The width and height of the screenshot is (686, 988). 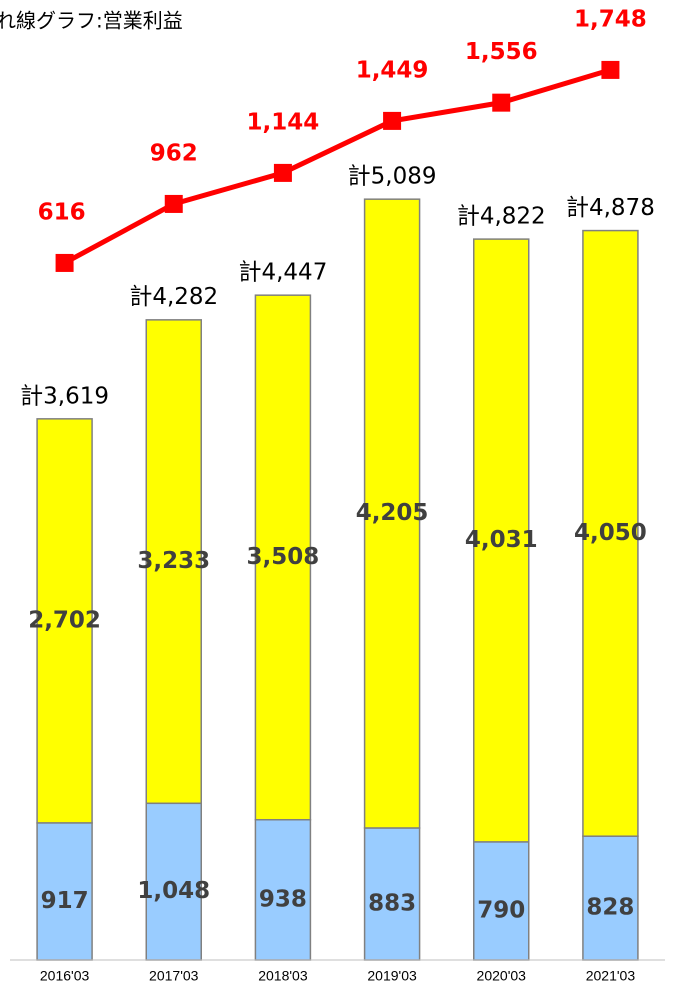 I want to click on data-label: 790, so click(x=501, y=910).